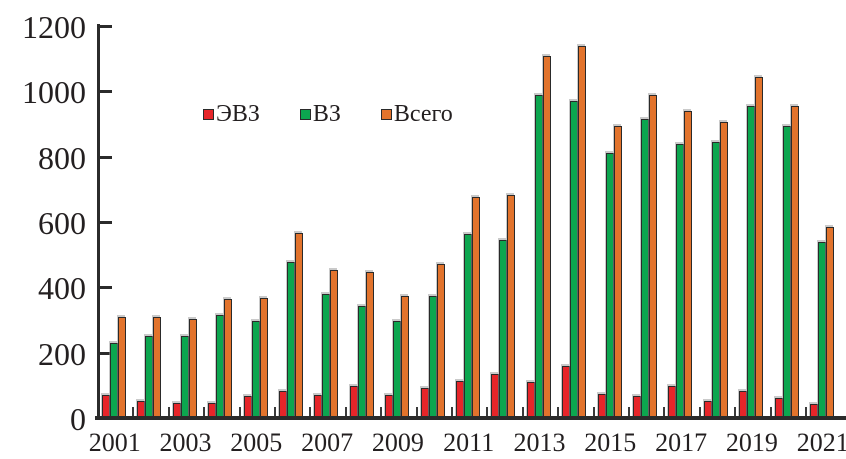 The image size is (846, 459). Describe the element at coordinates (751, 262) in the screenshot. I see `bar-vz-2019` at that location.